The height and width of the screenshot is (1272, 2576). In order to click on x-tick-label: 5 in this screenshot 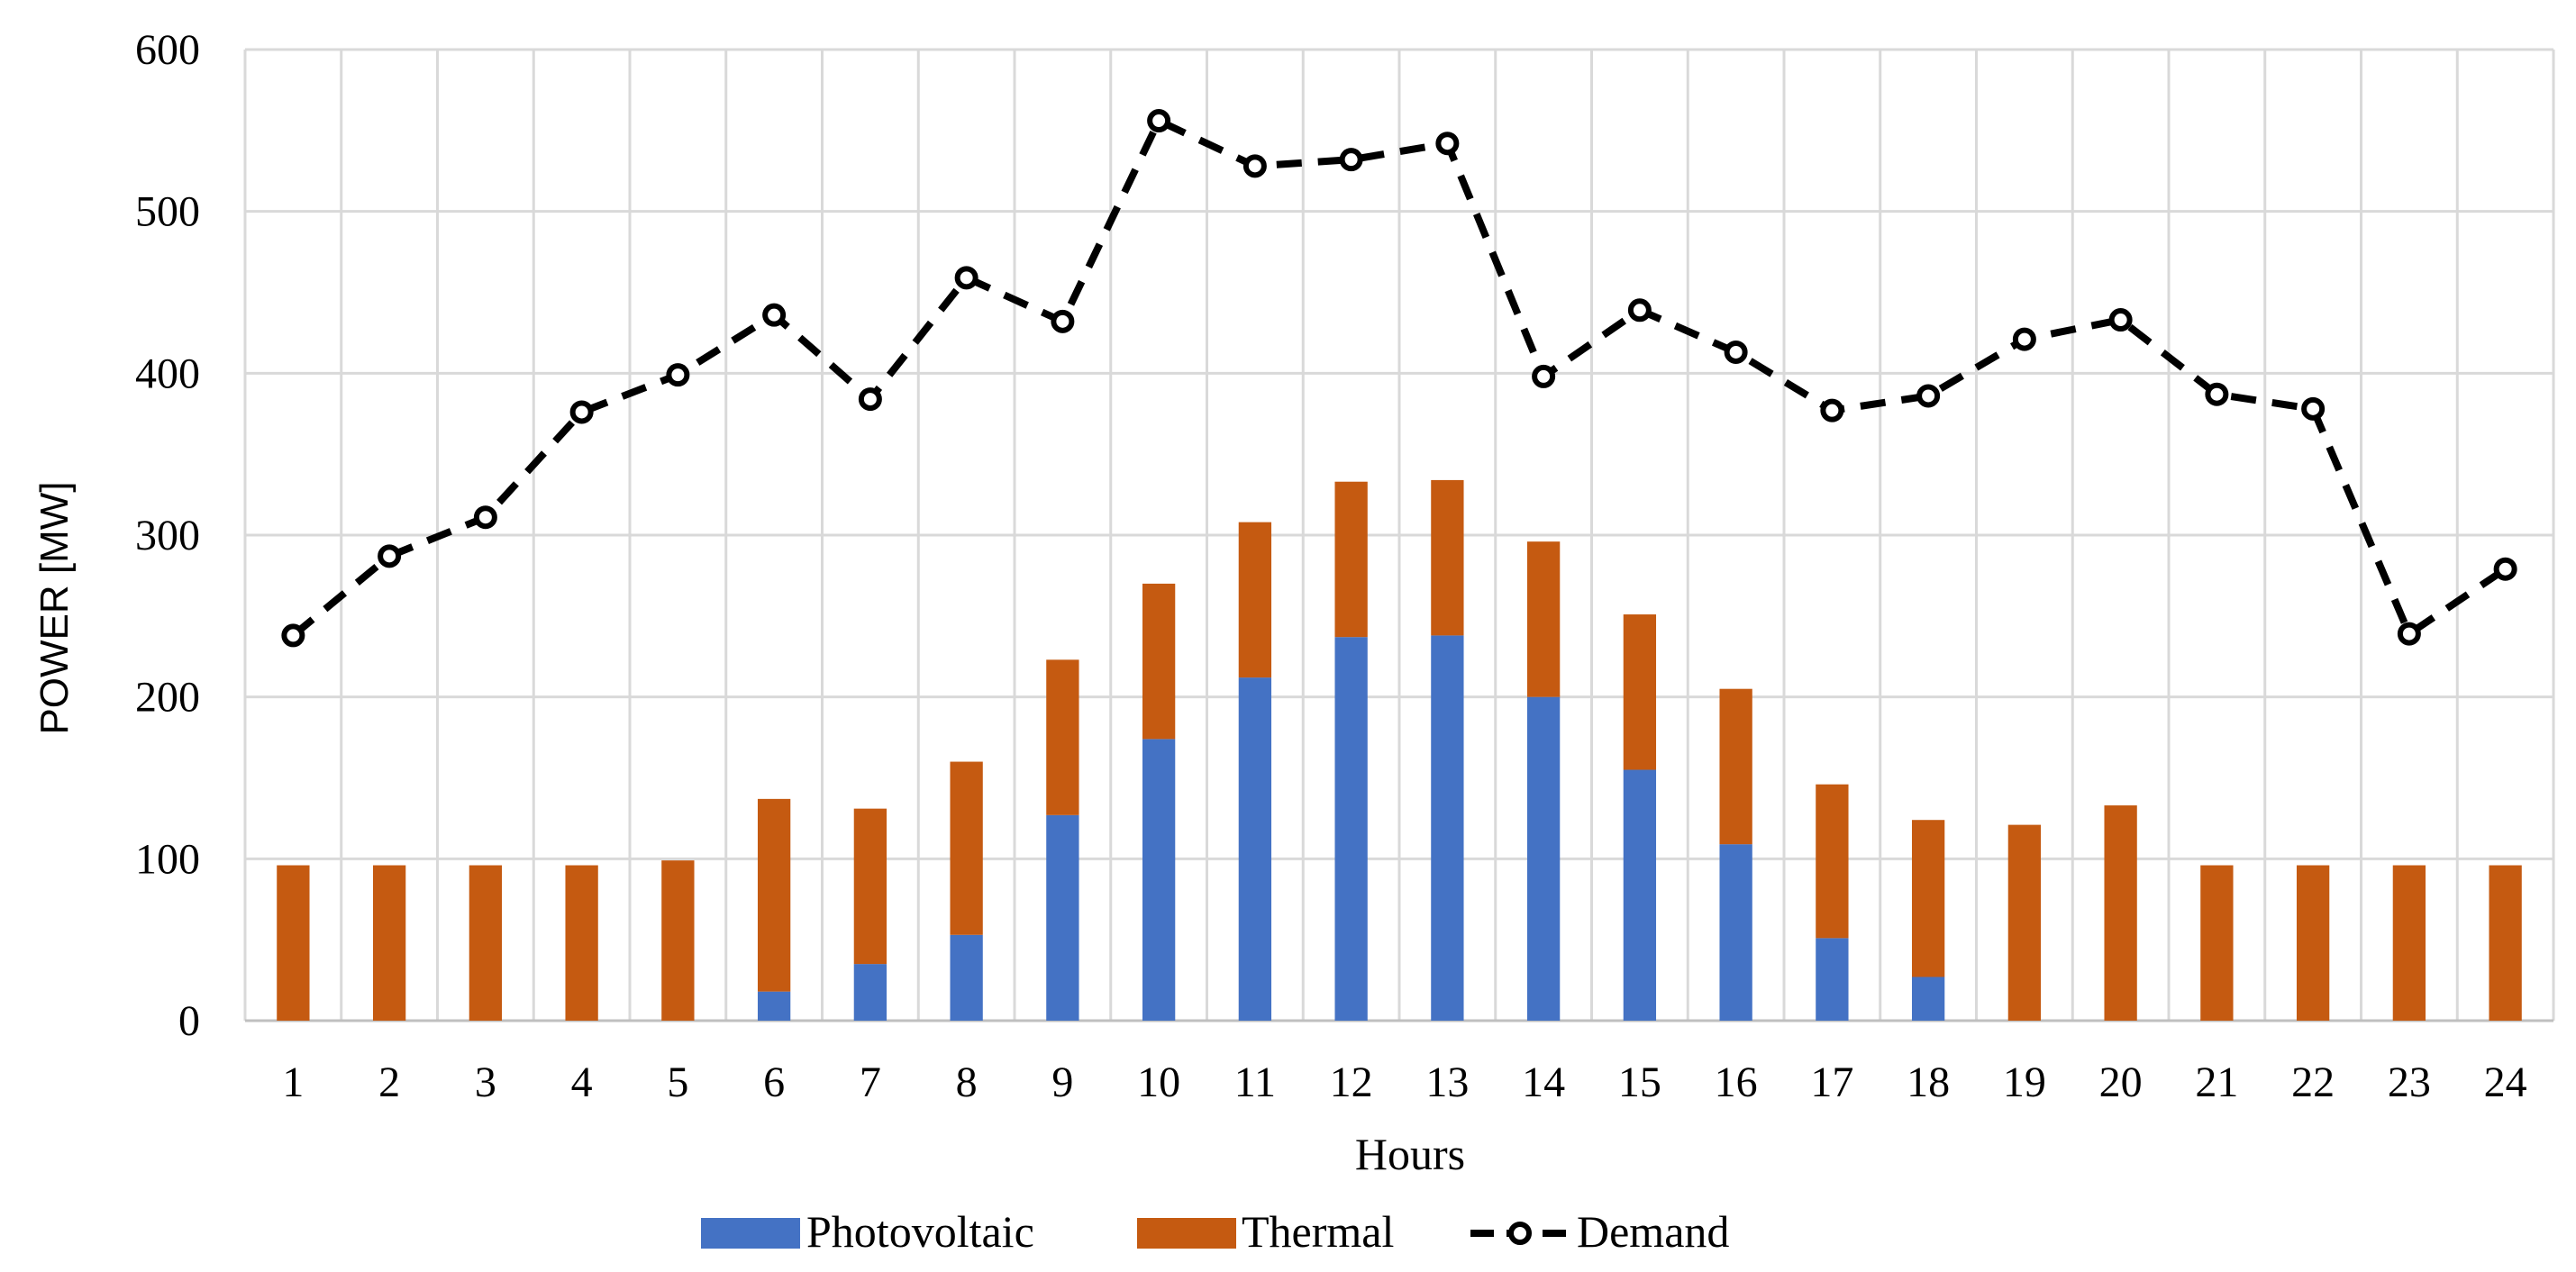, I will do `click(677, 1082)`.